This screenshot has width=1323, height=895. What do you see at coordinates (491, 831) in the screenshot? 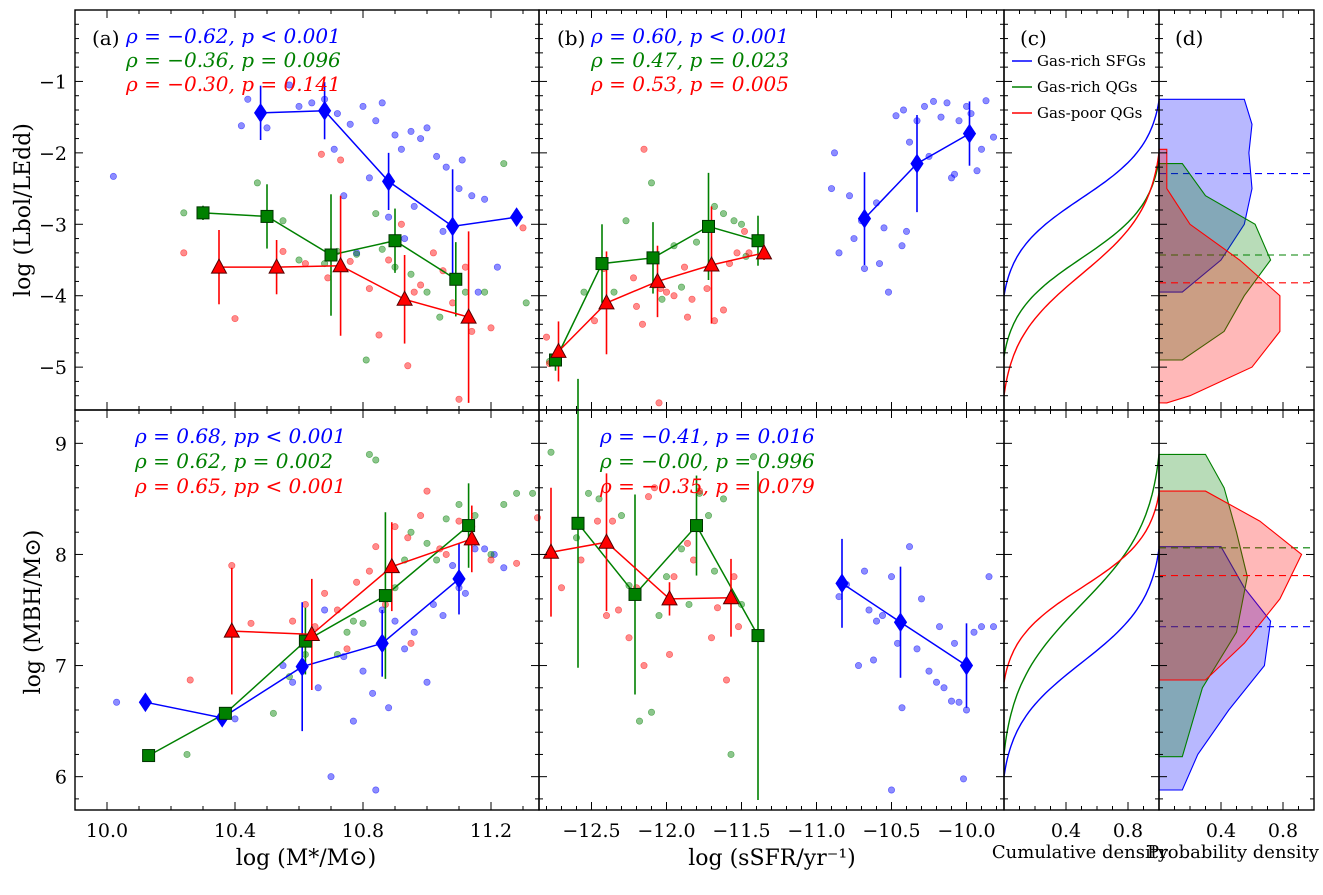
I see `x-tick-label-mass: 11.2` at bounding box center [491, 831].